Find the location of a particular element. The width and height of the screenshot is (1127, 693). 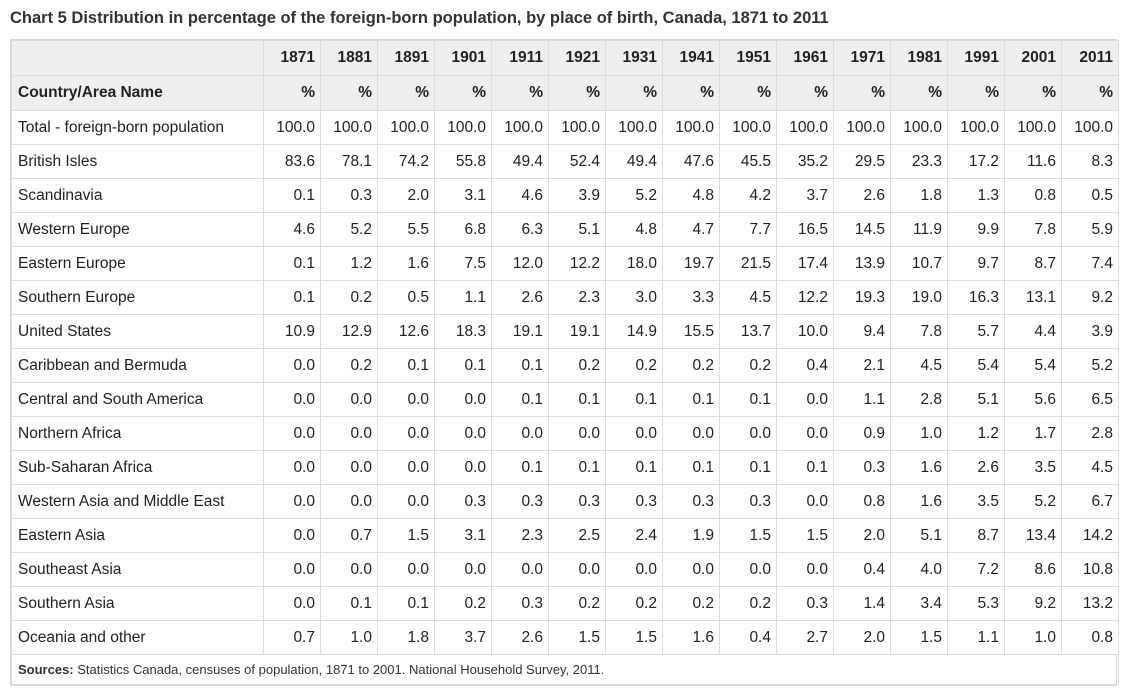

row-label: Western Europe is located at coordinates (137, 229).